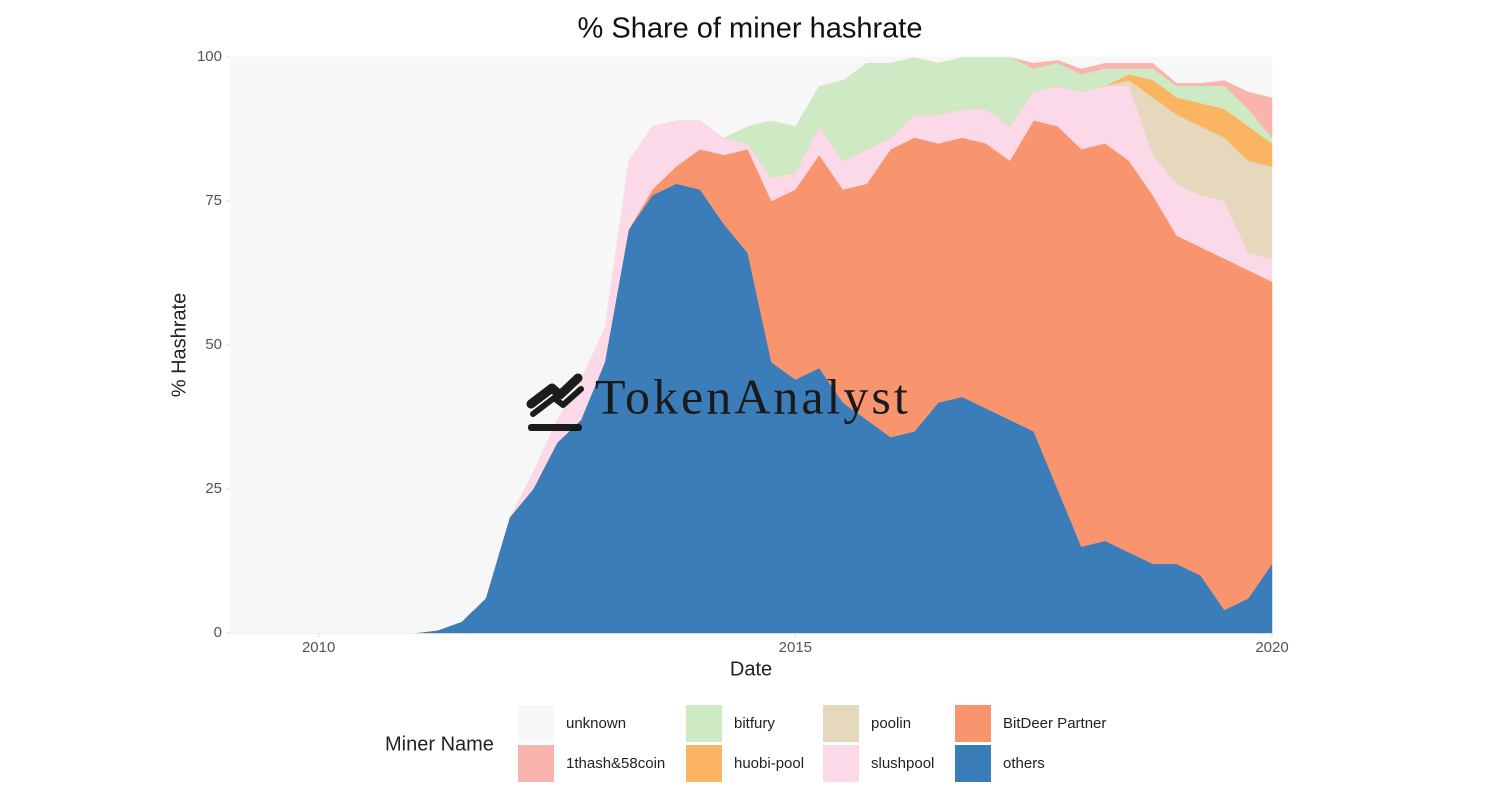  I want to click on y-tick-label: 75, so click(213, 200).